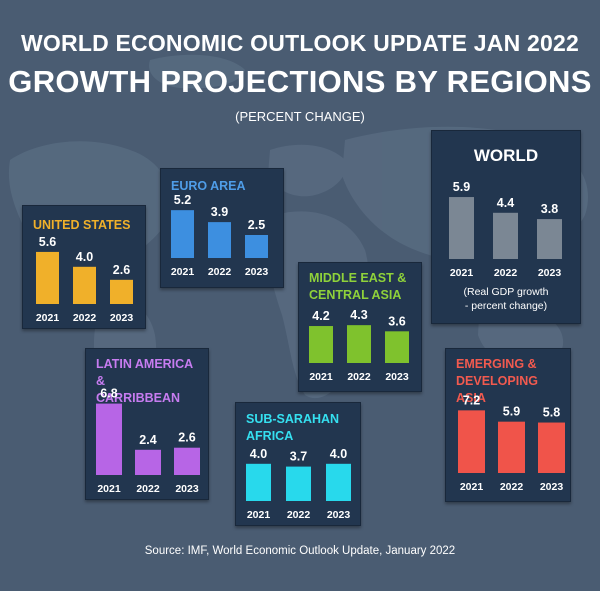 The height and width of the screenshot is (591, 600). What do you see at coordinates (300, 43) in the screenshot?
I see `title-line-1: WORLD ECONOMIC OUTLOOK UPDATE JAN 2022` at bounding box center [300, 43].